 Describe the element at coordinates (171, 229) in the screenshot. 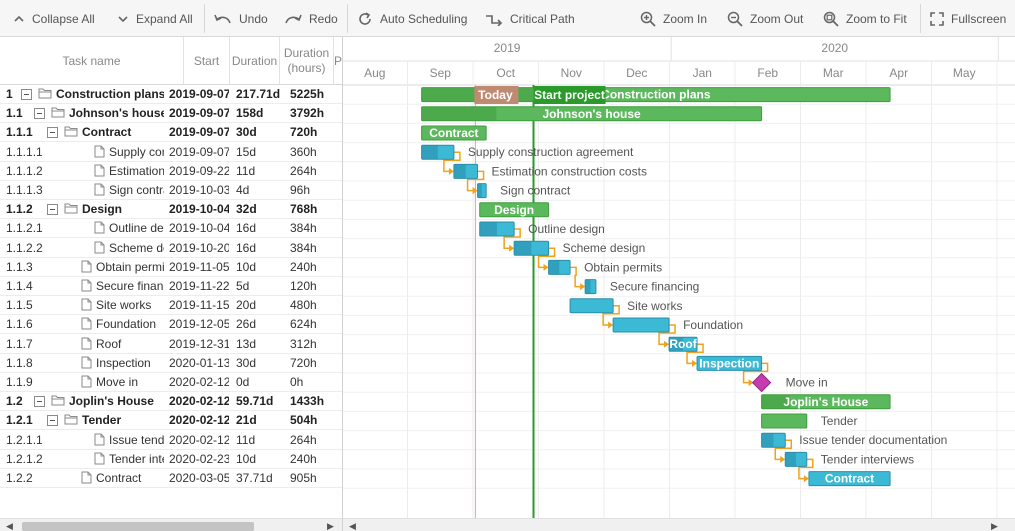

I see `table-row: 1.1.2.1 Outline design 2019-10-04 16d 384h` at that location.